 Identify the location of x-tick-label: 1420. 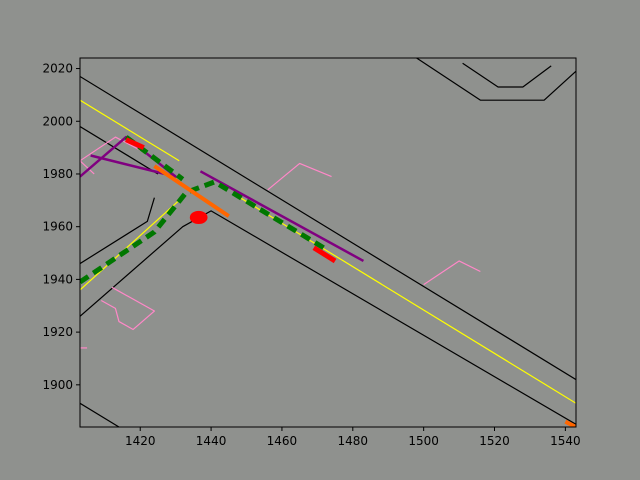
(140, 441).